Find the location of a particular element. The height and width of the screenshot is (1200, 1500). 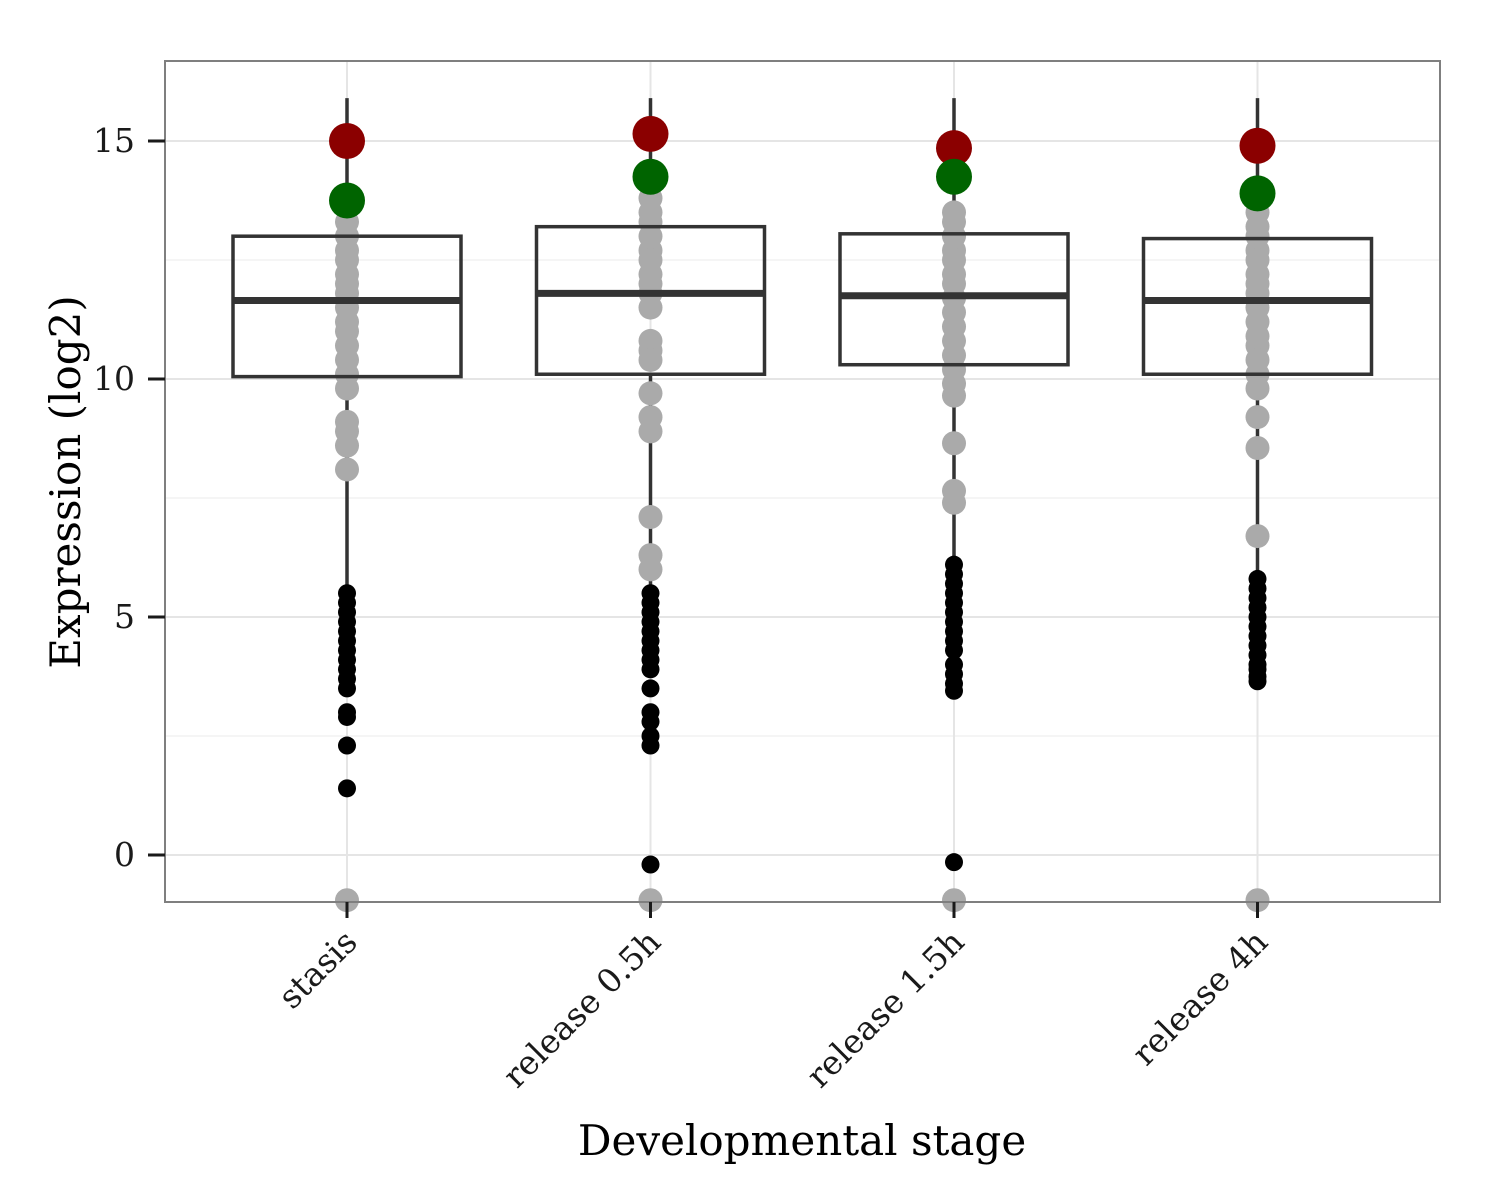

y-tick-label: 0 is located at coordinates (124, 854).